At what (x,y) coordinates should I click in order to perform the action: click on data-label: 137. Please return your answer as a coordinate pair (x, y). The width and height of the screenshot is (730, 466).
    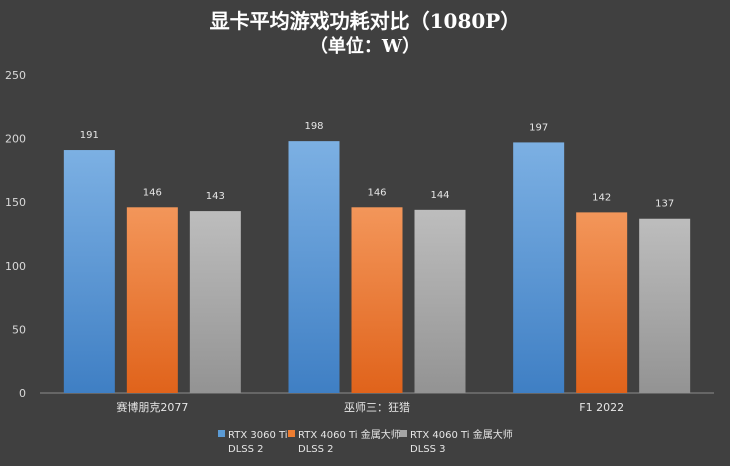
    Looking at the image, I should click on (664, 204).